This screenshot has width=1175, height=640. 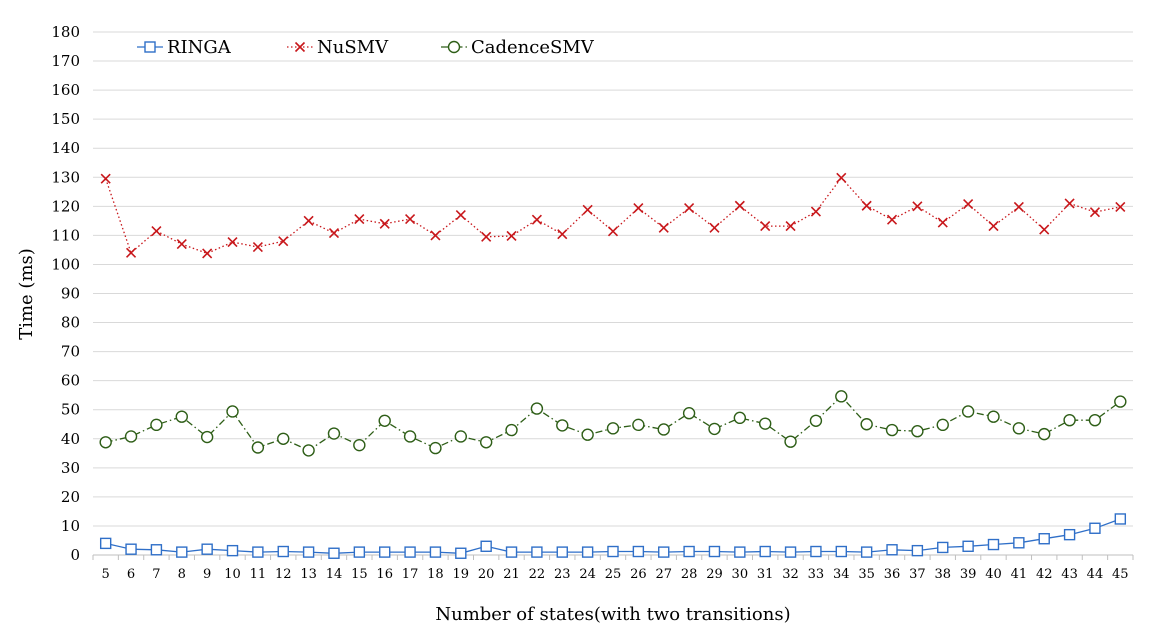 What do you see at coordinates (587, 574) in the screenshot?
I see `x-tick-label: 24` at bounding box center [587, 574].